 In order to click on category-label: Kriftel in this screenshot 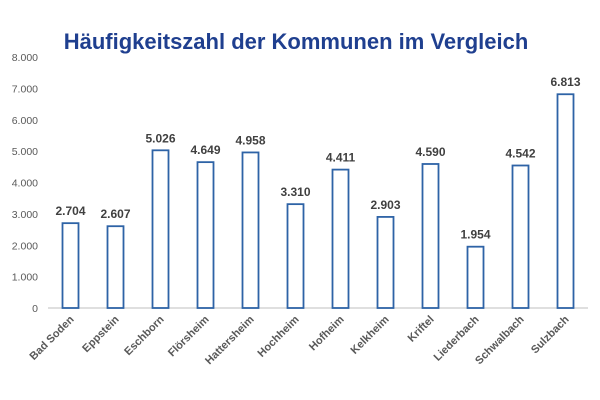, I will do `click(421, 329)`.